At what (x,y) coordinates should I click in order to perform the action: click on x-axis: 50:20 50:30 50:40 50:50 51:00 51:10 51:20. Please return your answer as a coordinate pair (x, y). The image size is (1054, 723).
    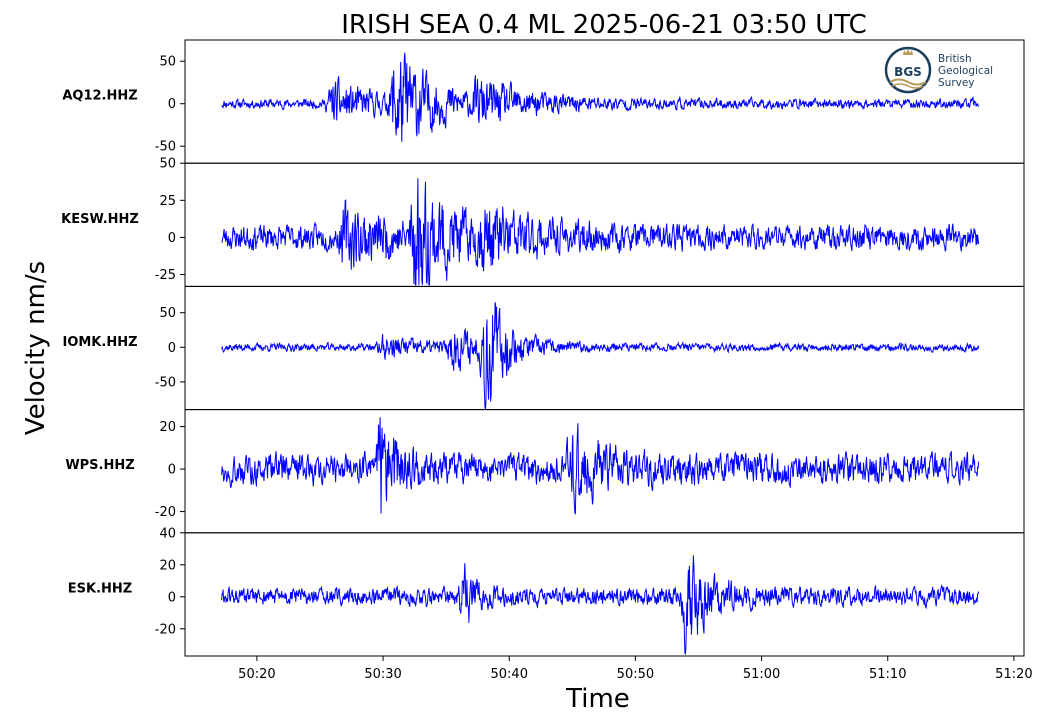
    Looking at the image, I should click on (635, 669).